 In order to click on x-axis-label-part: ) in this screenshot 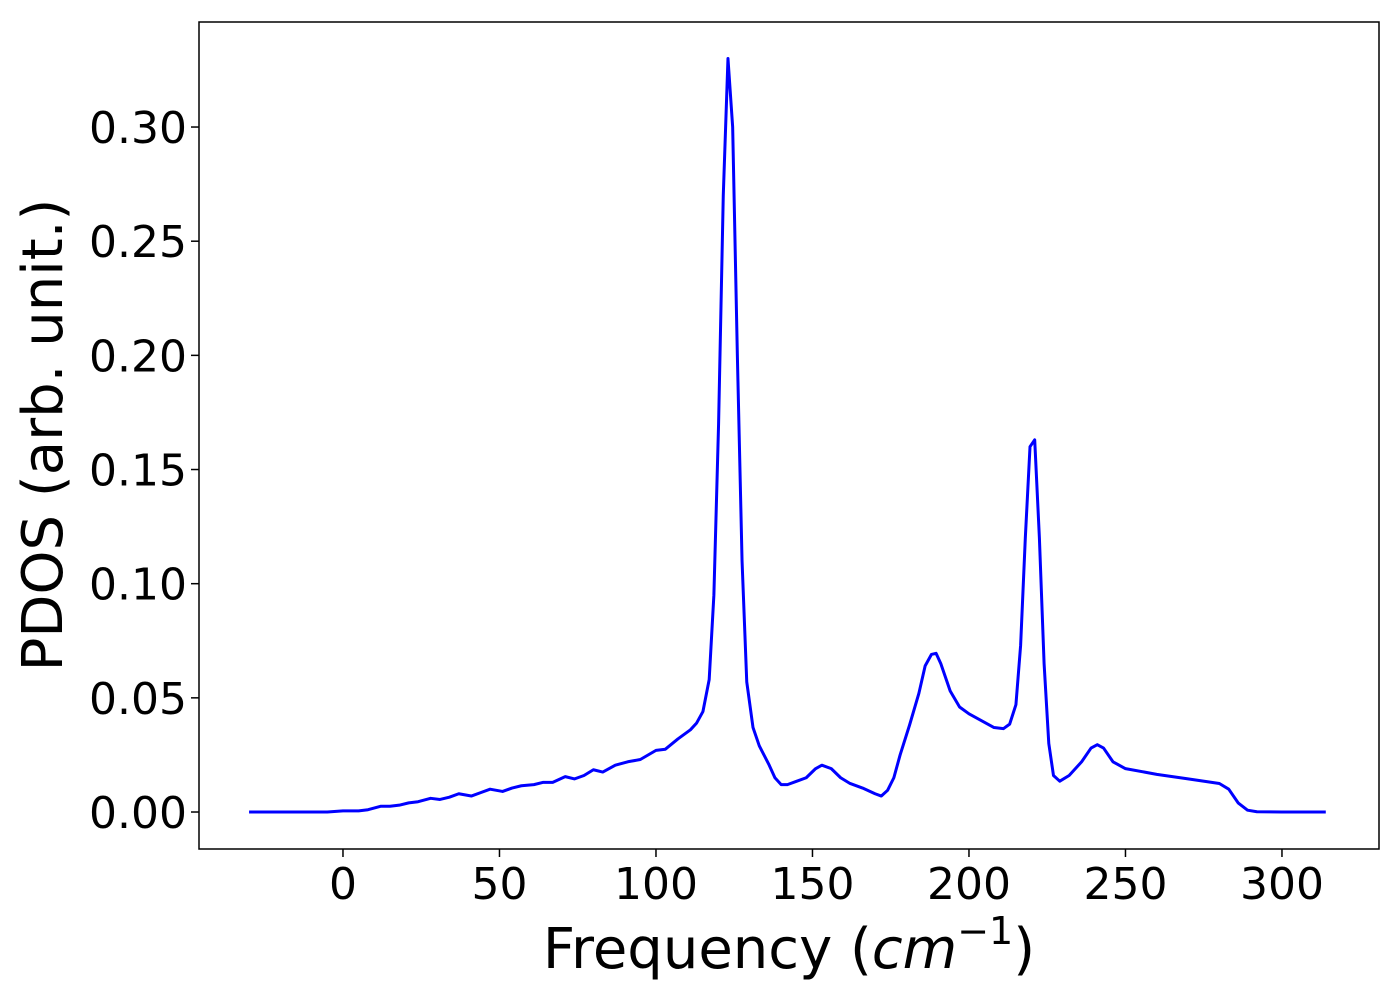, I will do `click(1024, 949)`.